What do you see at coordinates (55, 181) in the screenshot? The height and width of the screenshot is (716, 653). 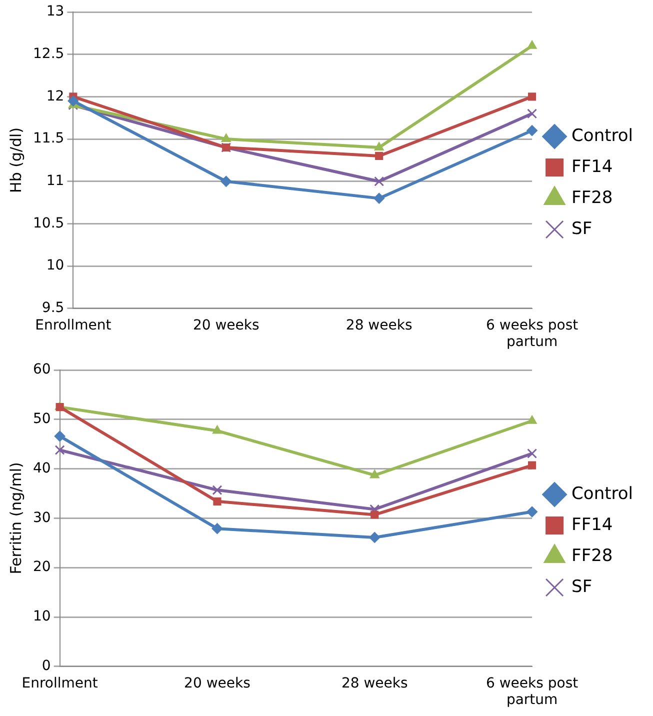 I see `y-tick-label: 11` at bounding box center [55, 181].